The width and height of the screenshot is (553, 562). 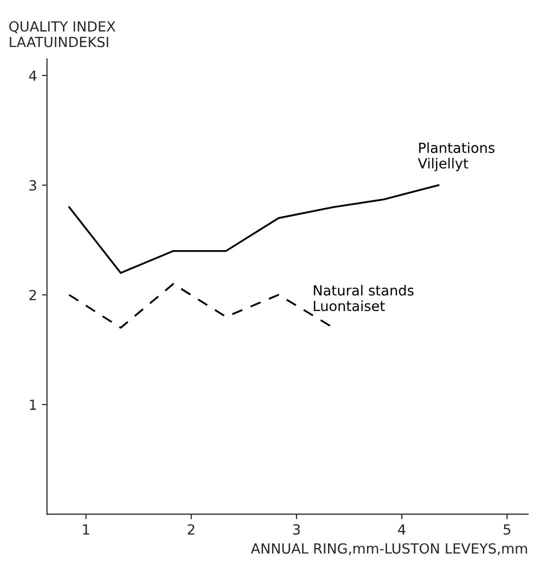 I want to click on series-label: Natural stands Luontaiset, so click(x=364, y=298).